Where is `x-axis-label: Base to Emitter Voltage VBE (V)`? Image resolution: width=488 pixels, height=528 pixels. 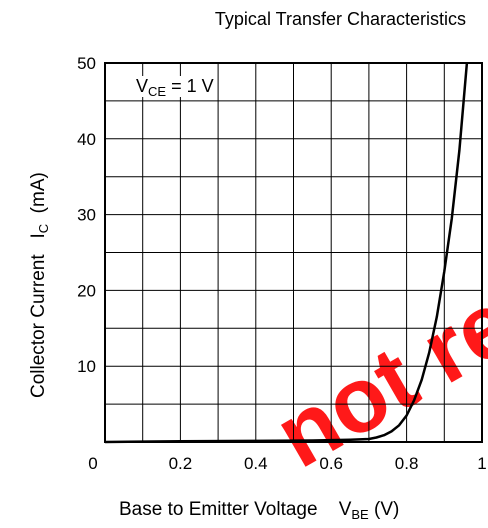 x-axis-label: Base to Emitter Voltage VBE (V) is located at coordinates (259, 510).